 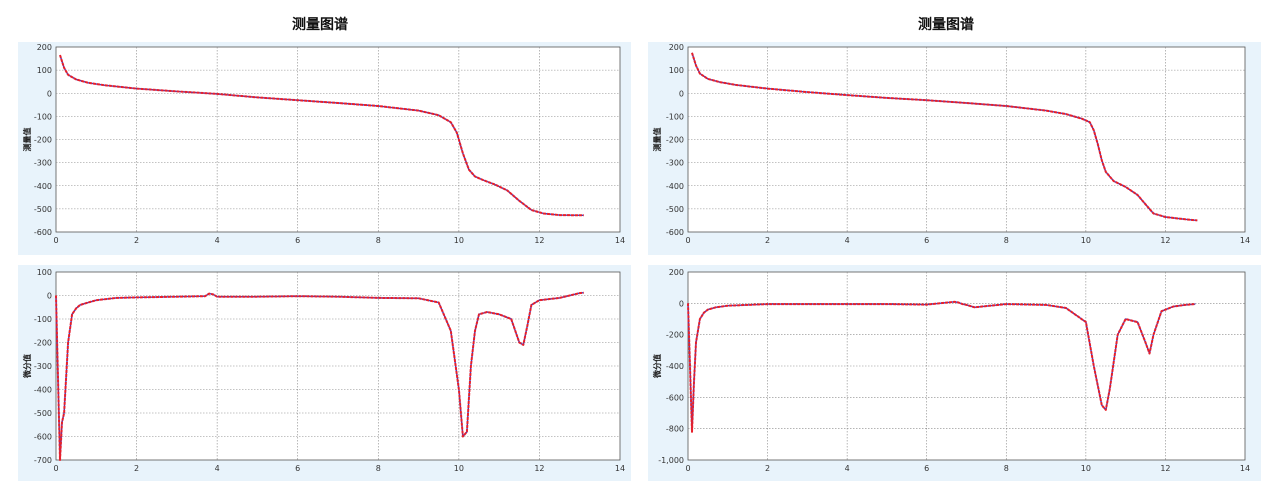 I want to click on y-tick-label: -700, so click(x=43, y=460).